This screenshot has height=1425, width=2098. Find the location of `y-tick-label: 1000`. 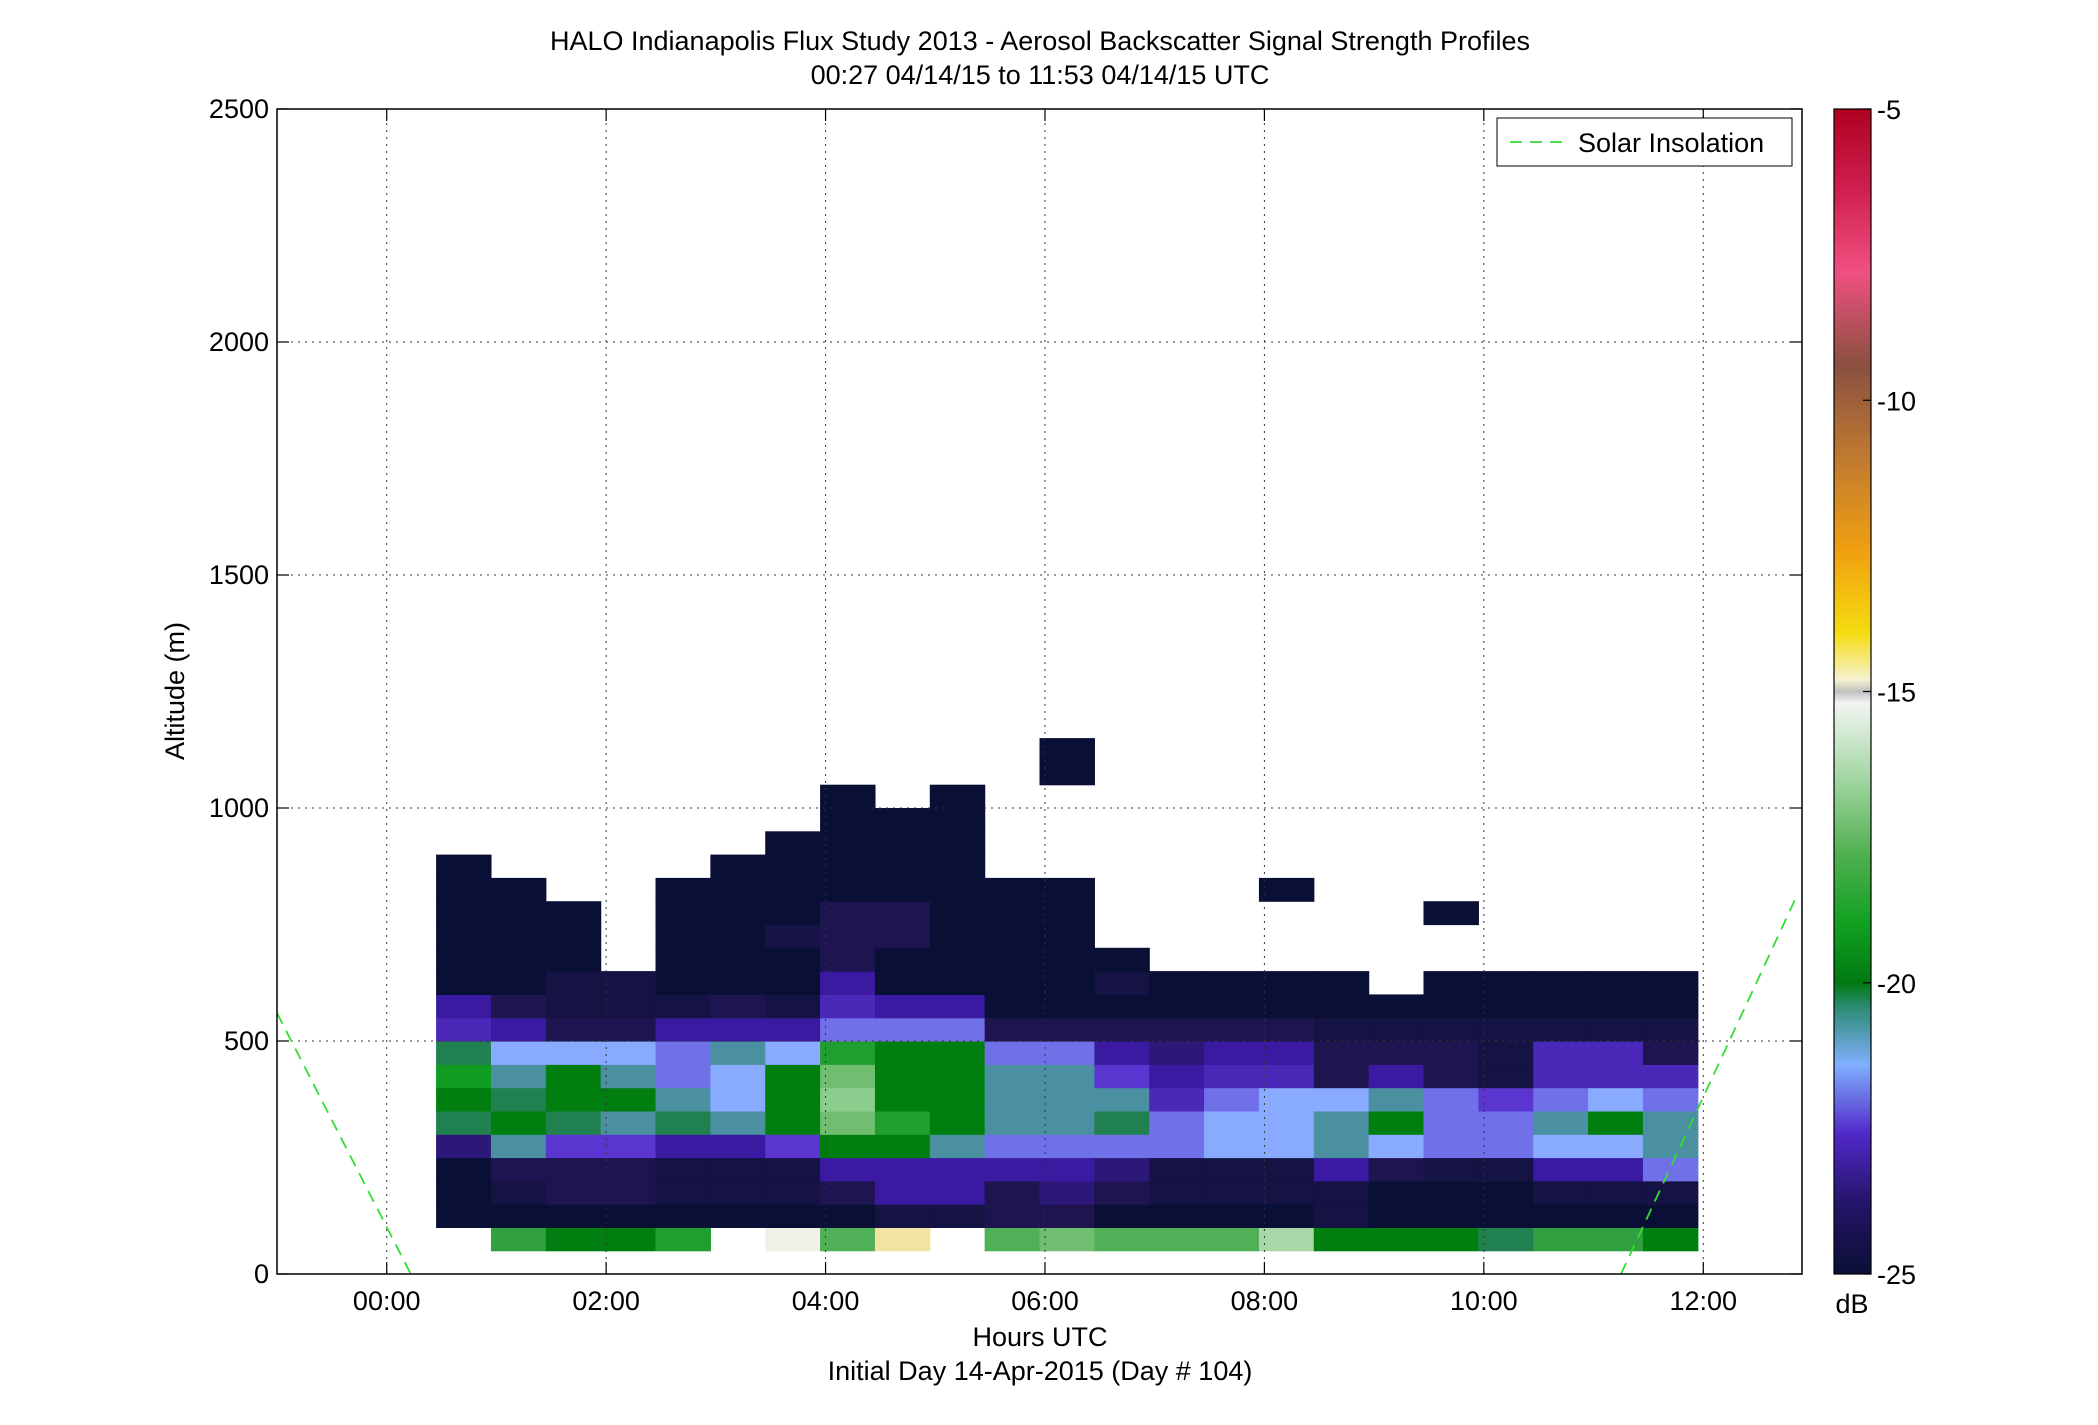

y-tick-label: 1000 is located at coordinates (239, 808).